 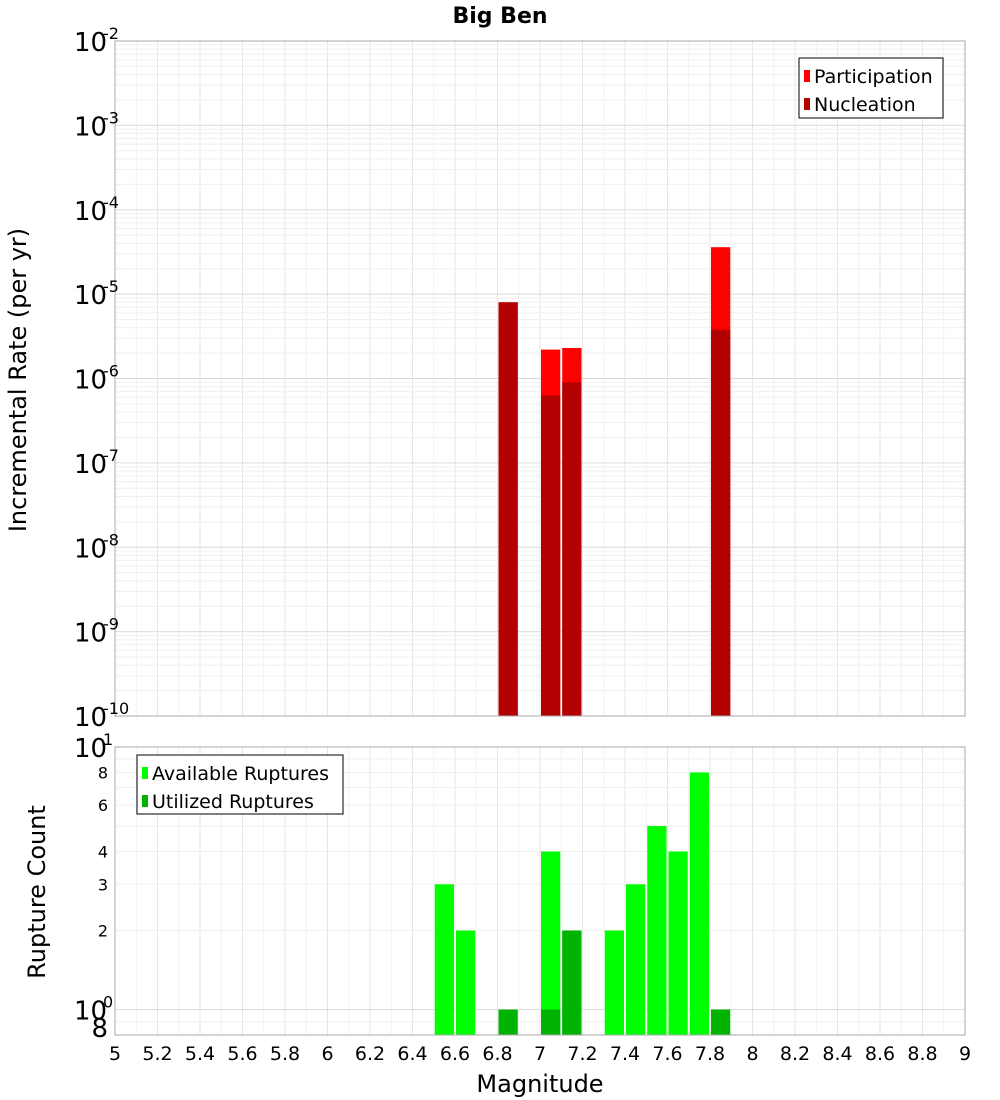 I want to click on bottom-y-minor-tick-label: 6, so click(x=103, y=805).